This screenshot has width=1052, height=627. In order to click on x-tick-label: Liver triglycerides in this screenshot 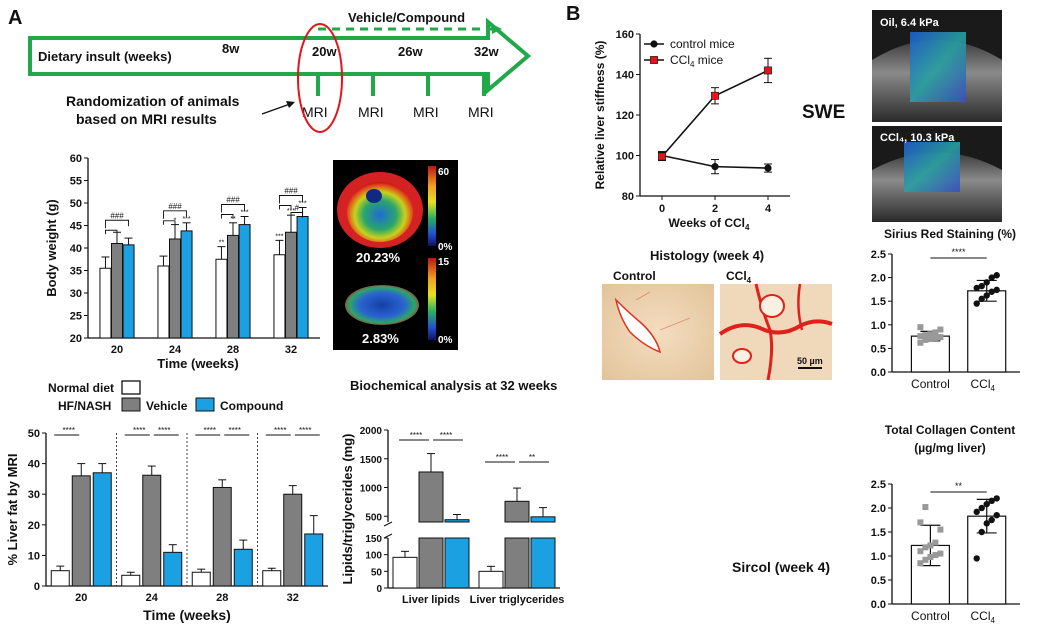, I will do `click(517, 600)`.